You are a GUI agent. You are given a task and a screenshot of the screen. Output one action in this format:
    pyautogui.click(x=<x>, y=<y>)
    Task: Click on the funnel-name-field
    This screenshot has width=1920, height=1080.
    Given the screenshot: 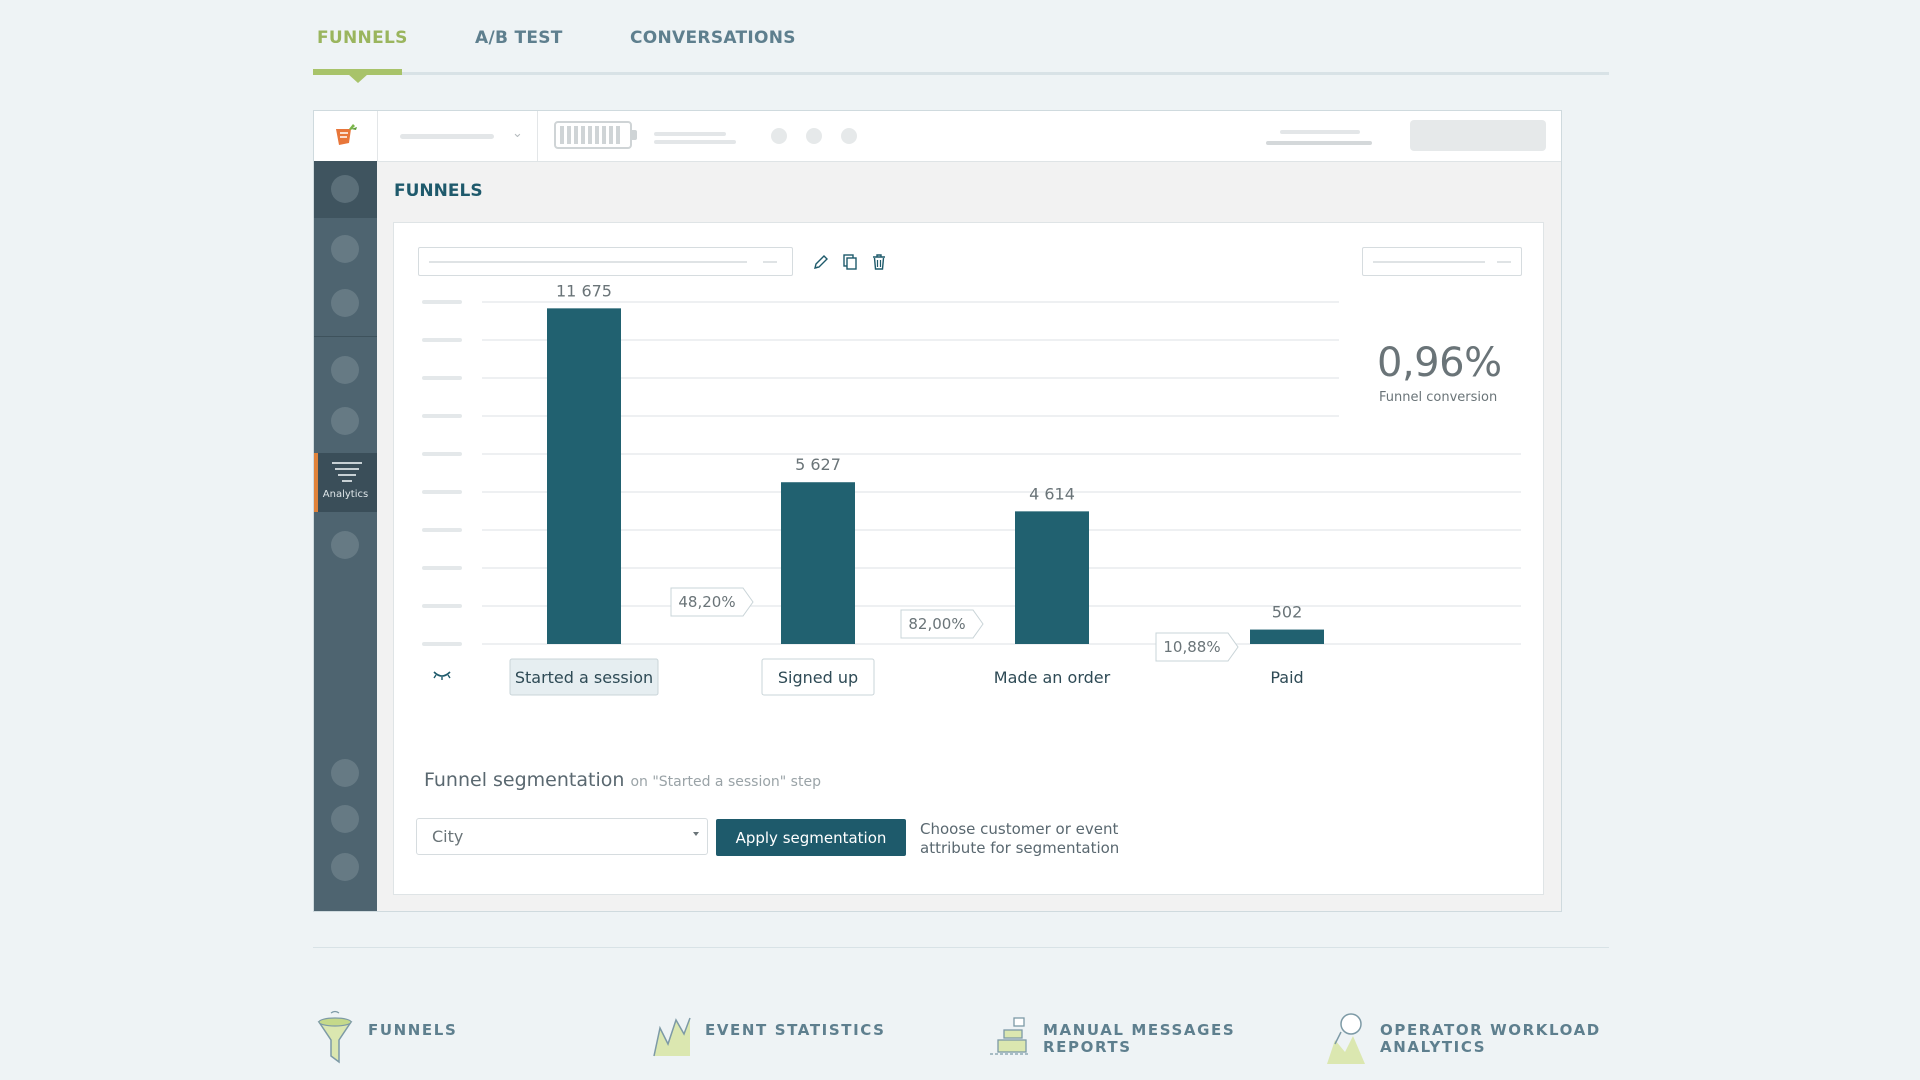 What is the action you would take?
    pyautogui.click(x=605, y=261)
    